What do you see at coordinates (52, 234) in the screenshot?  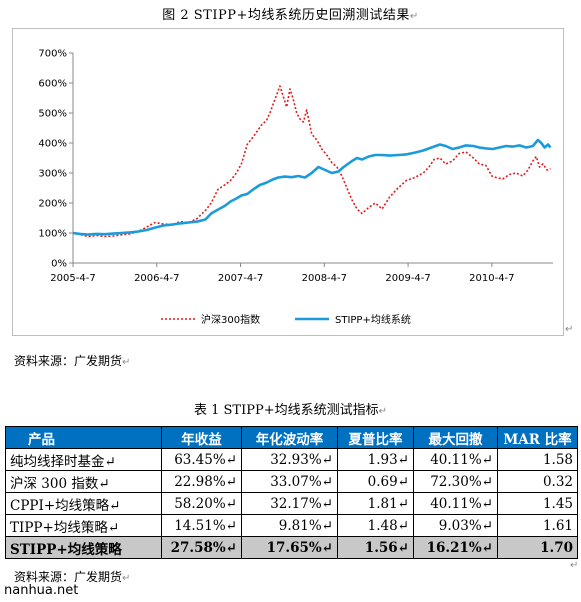 I see `y-tick-label: 100%` at bounding box center [52, 234].